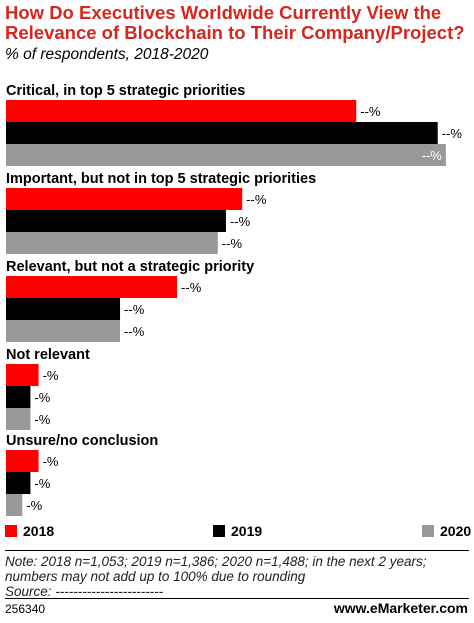 This screenshot has width=474, height=623. Describe the element at coordinates (181, 111) in the screenshot. I see `bar-critical-in-top-5-strategic-priorities-2018` at that location.